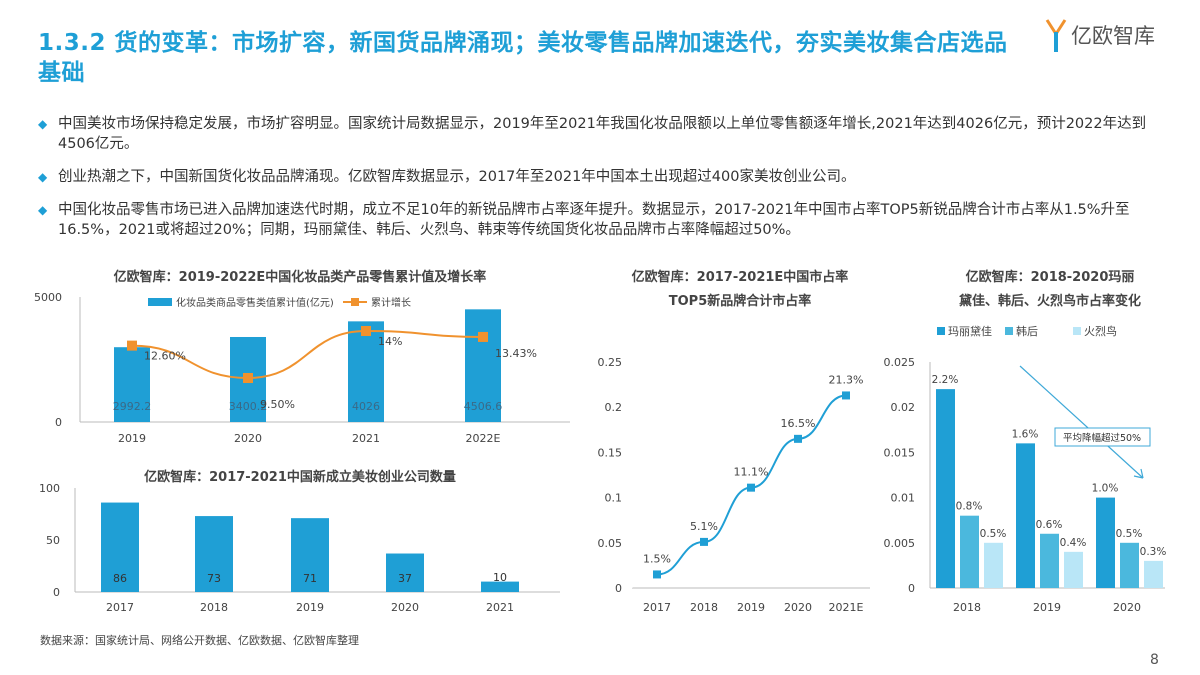  I want to click on x-tick-label: 2022E, so click(483, 438).